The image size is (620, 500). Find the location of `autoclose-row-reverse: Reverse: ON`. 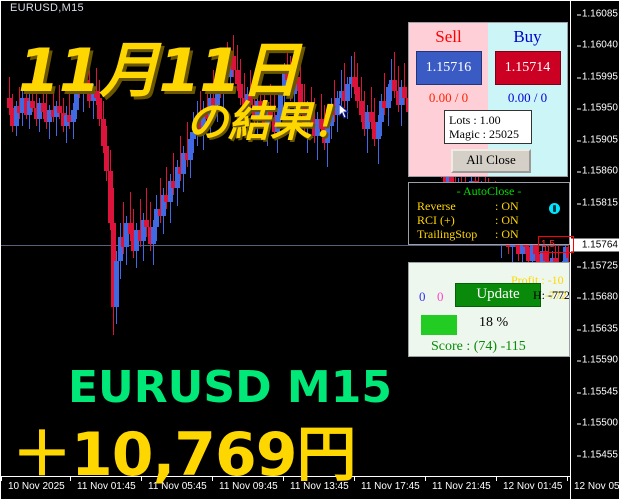

autoclose-row-reverse: Reverse: ON is located at coordinates (493, 206).